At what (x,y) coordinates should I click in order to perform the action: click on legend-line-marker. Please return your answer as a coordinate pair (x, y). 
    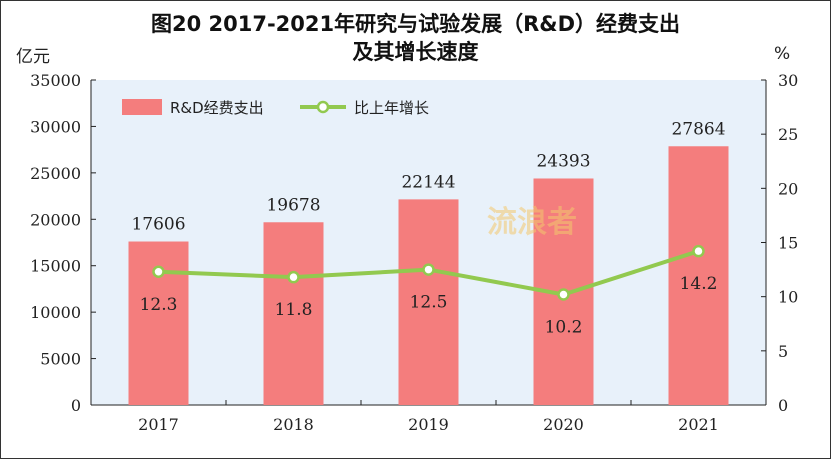
    Looking at the image, I should click on (323, 107).